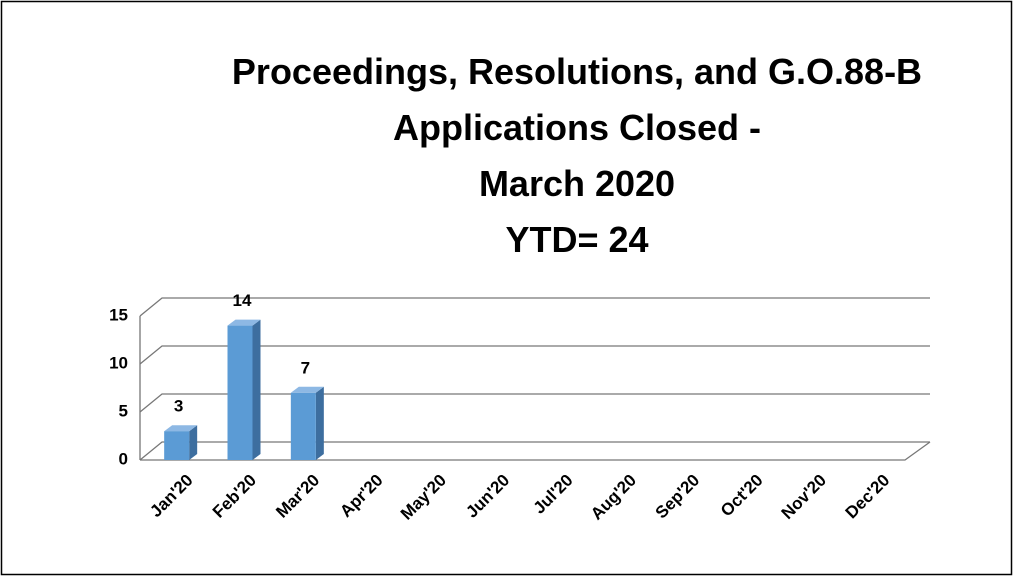  Describe the element at coordinates (242, 300) in the screenshot. I see `data-label: 14` at that location.